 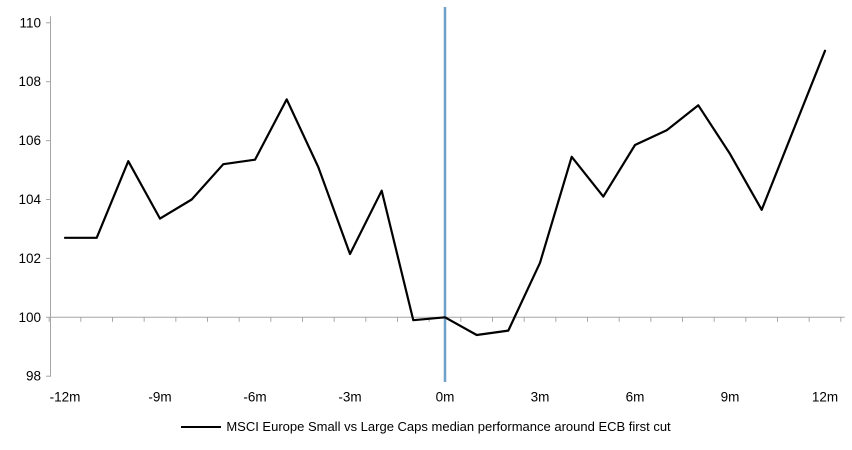 I want to click on x-axis-label: 6m, so click(x=635, y=397).